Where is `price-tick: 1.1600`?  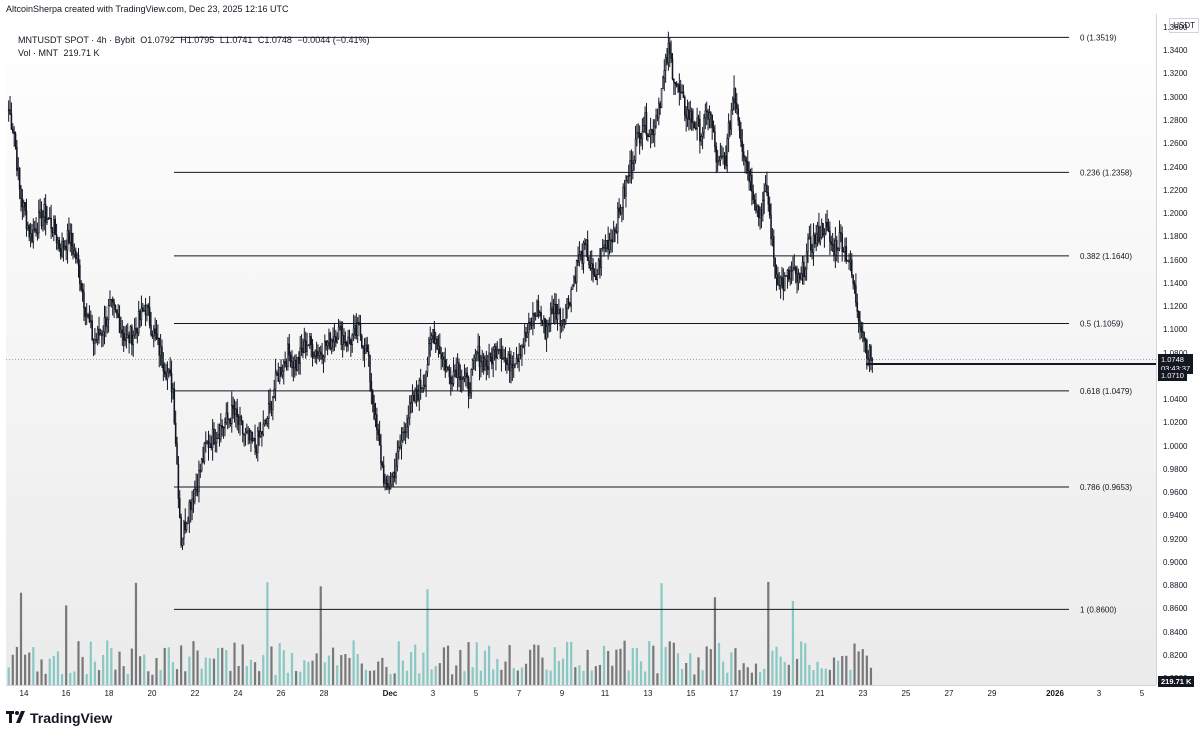
price-tick: 1.1600 is located at coordinates (1175, 260).